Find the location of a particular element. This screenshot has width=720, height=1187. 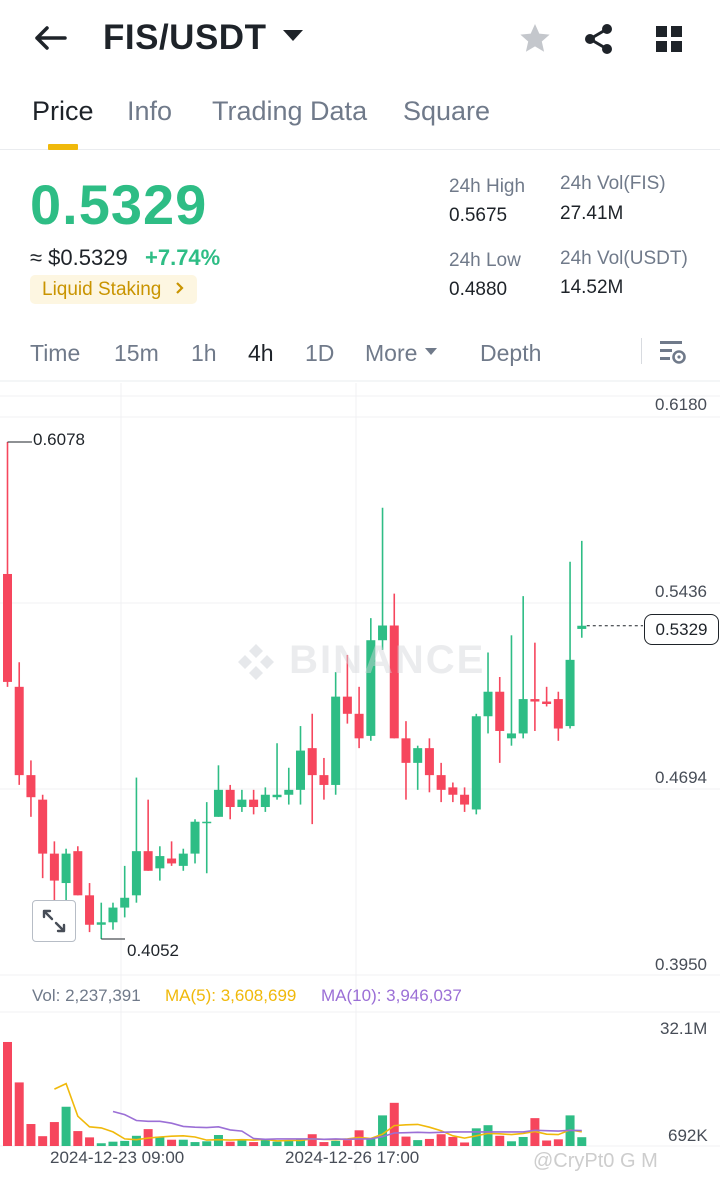

interval-divider is located at coordinates (641, 351).